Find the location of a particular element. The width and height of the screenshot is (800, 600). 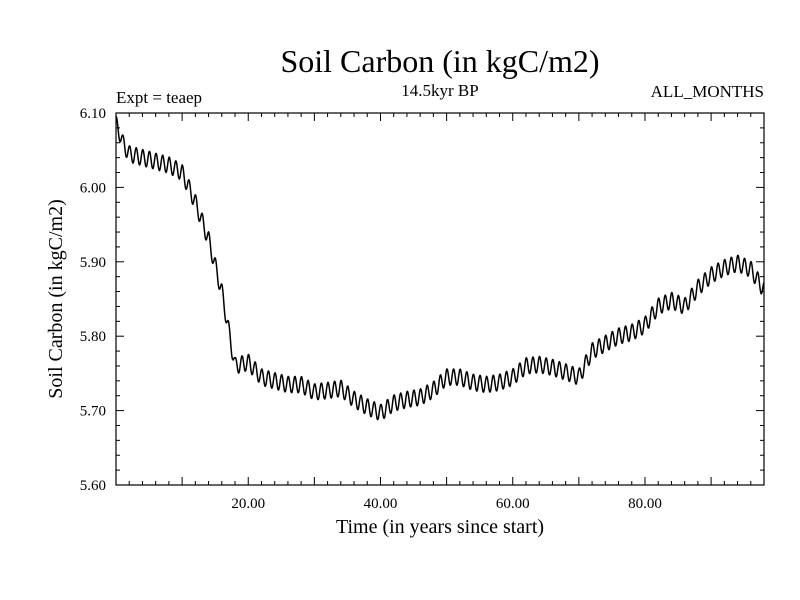

x-tick-label: 20.00 is located at coordinates (248, 504).